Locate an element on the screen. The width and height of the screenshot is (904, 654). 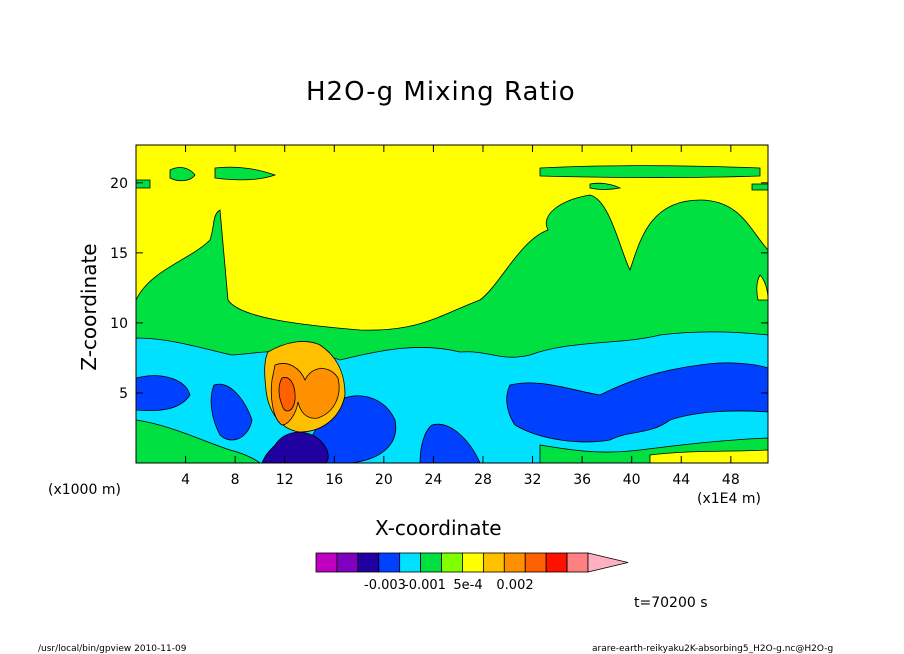
y-tick-label: 15 is located at coordinates (119, 254).